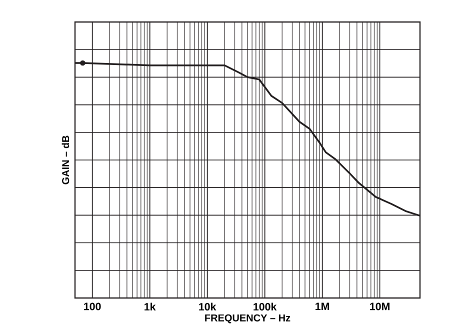 The image size is (457, 334). Describe the element at coordinates (247, 319) in the screenshot. I see `x-axis-title: FREQUENCY – Hz` at that location.